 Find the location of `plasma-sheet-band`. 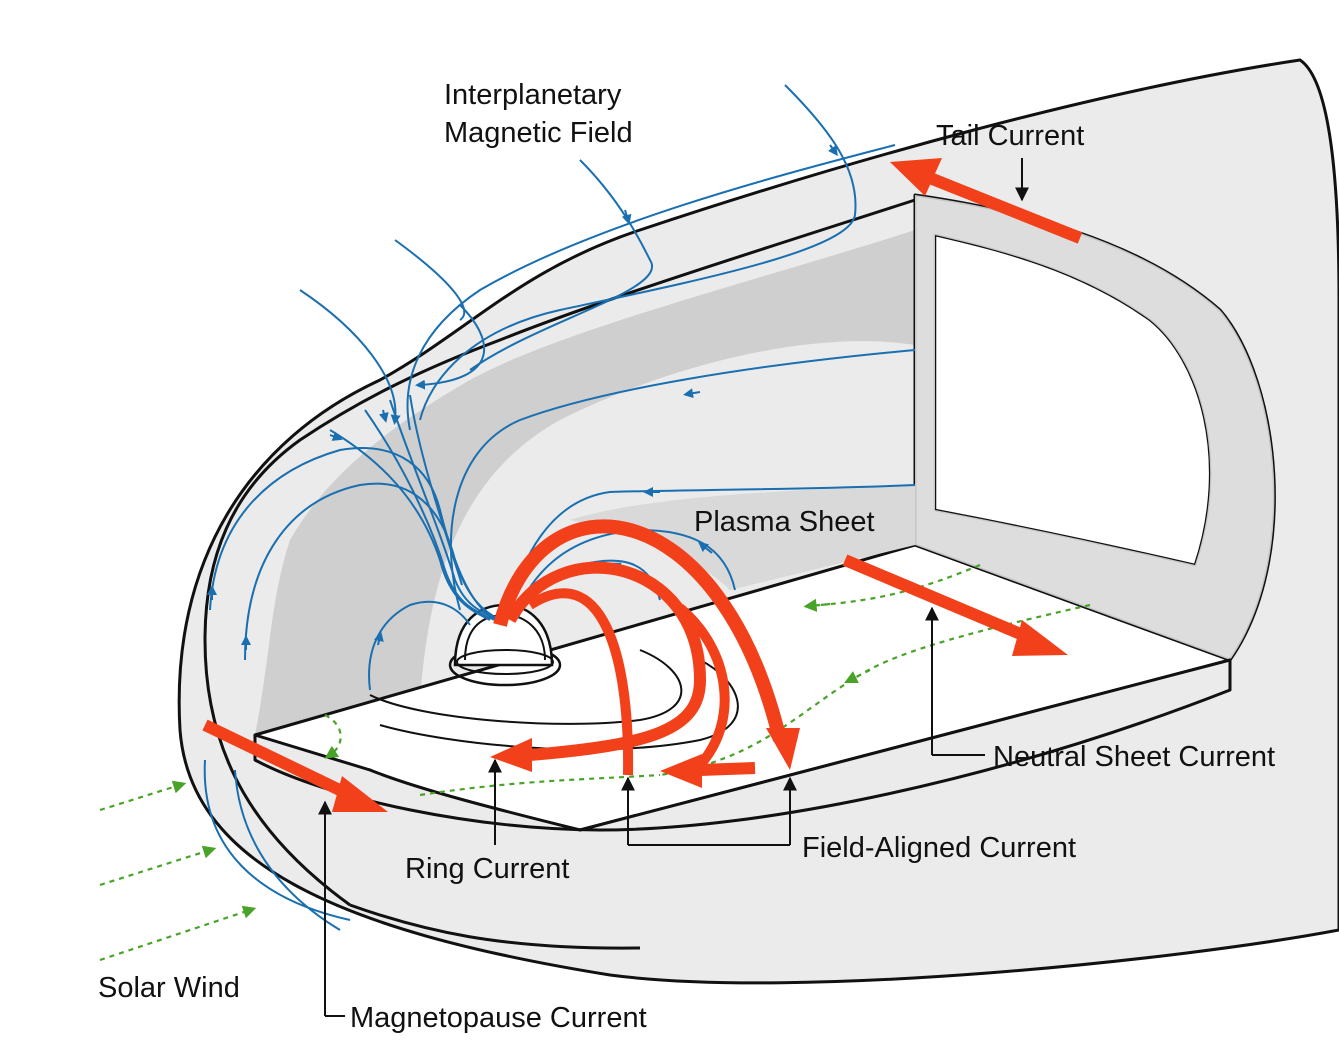

plasma-sheet-band is located at coordinates (742, 537).